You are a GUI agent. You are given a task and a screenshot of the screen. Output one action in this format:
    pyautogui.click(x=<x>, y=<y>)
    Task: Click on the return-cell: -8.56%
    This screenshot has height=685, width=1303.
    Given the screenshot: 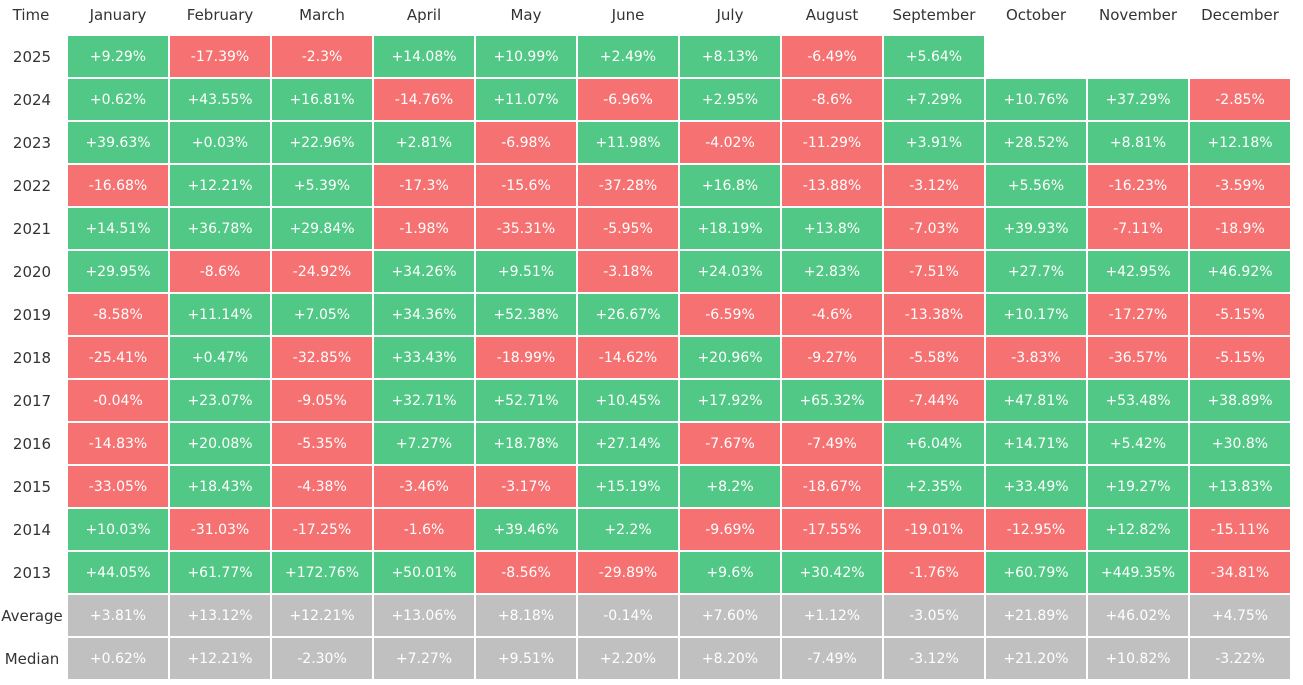 What is the action you would take?
    pyautogui.click(x=526, y=572)
    